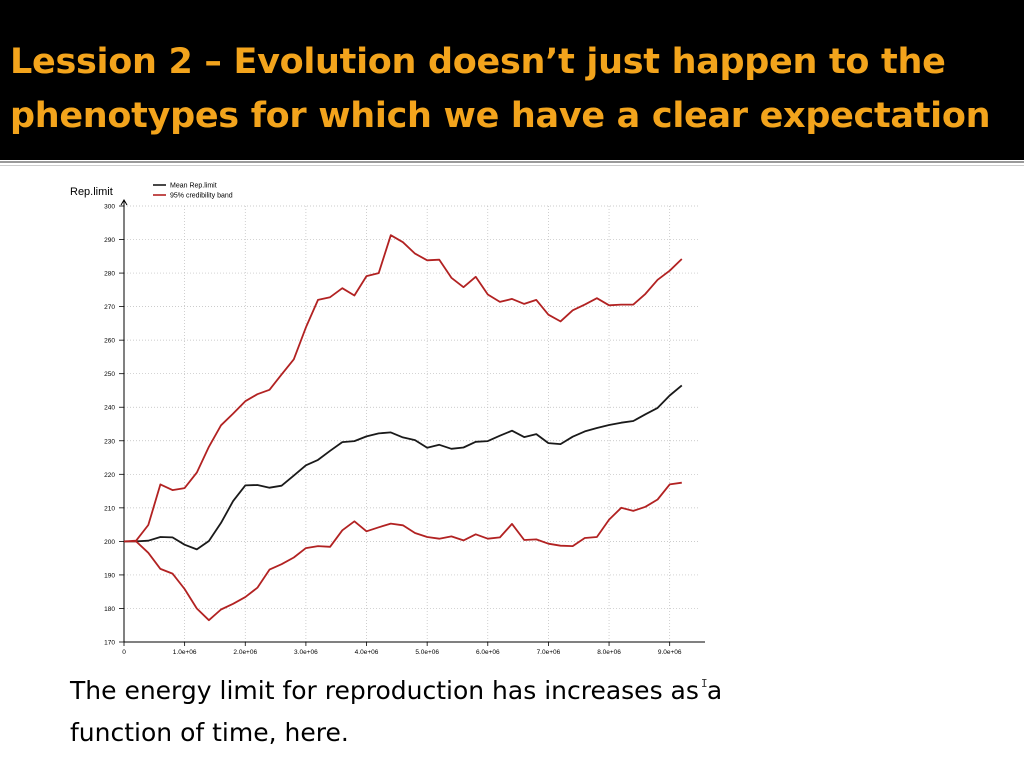  I want to click on x-tick-label: 9.0e+06, so click(670, 652).